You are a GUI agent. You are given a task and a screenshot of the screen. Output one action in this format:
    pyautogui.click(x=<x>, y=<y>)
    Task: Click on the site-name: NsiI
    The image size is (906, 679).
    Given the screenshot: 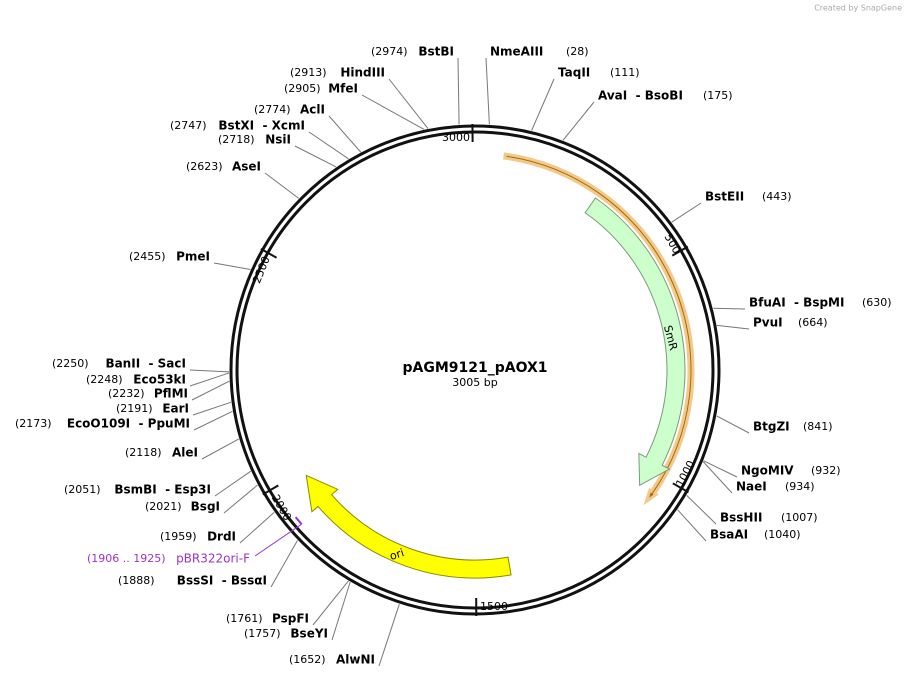 What is the action you would take?
    pyautogui.click(x=278, y=140)
    